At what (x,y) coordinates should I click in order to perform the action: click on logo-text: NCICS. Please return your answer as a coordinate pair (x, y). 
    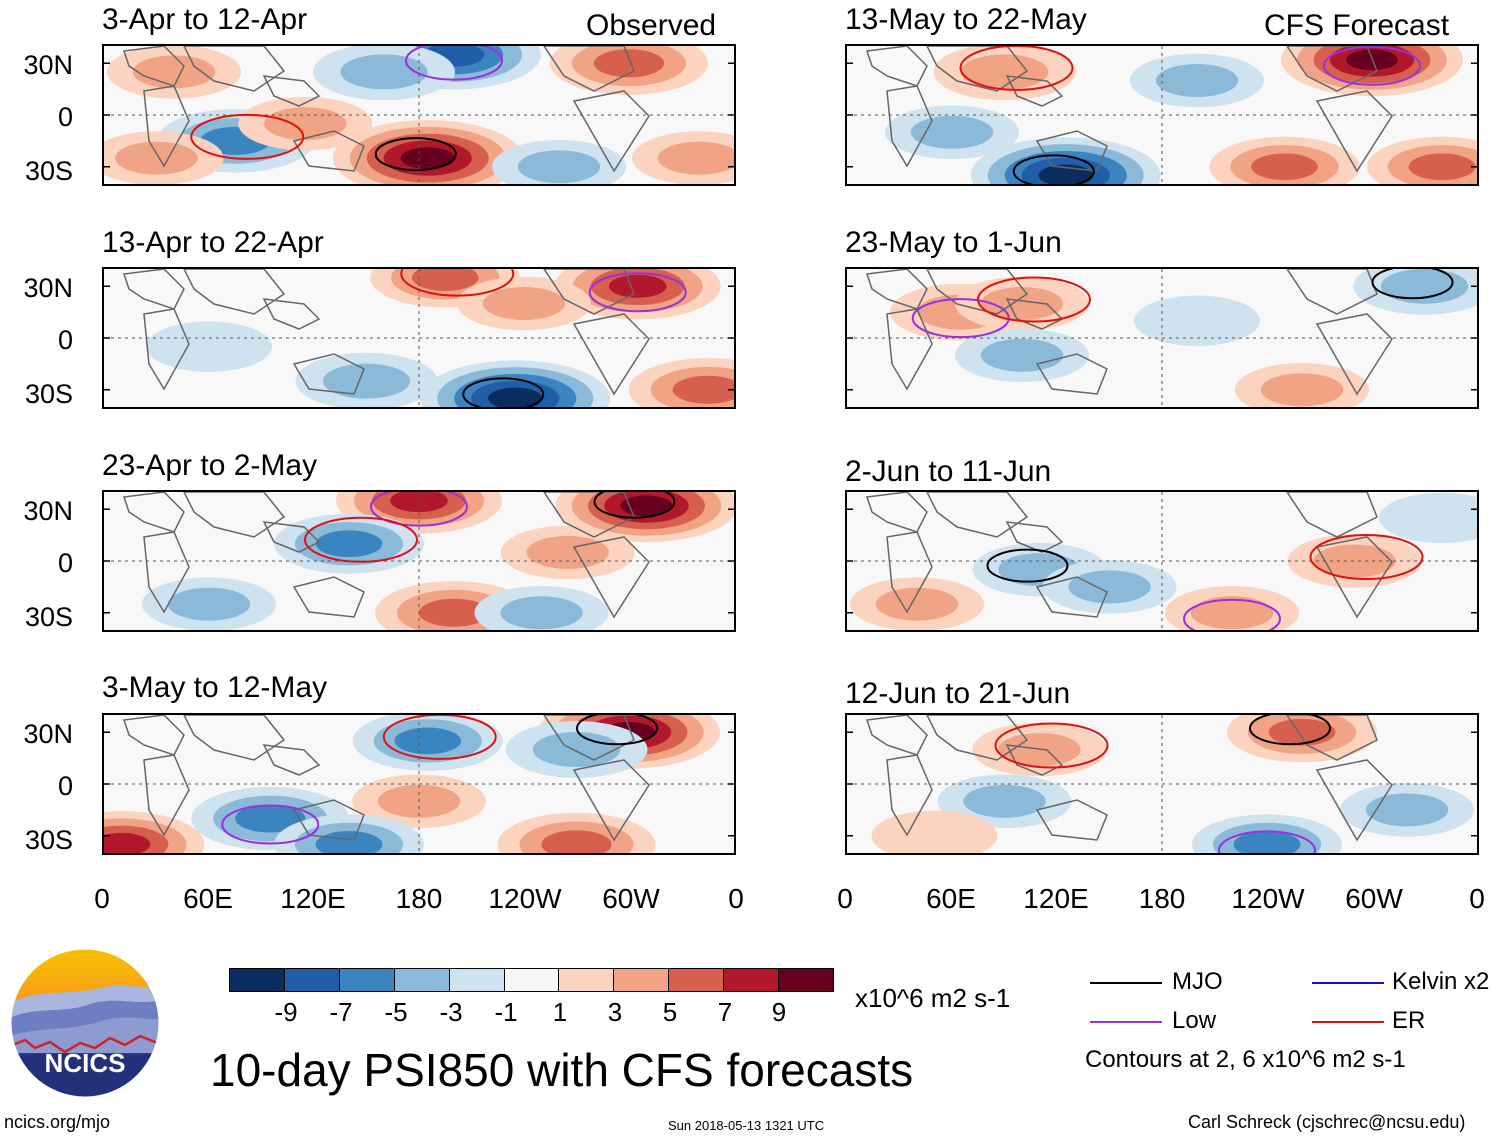
    Looking at the image, I should click on (85, 1063).